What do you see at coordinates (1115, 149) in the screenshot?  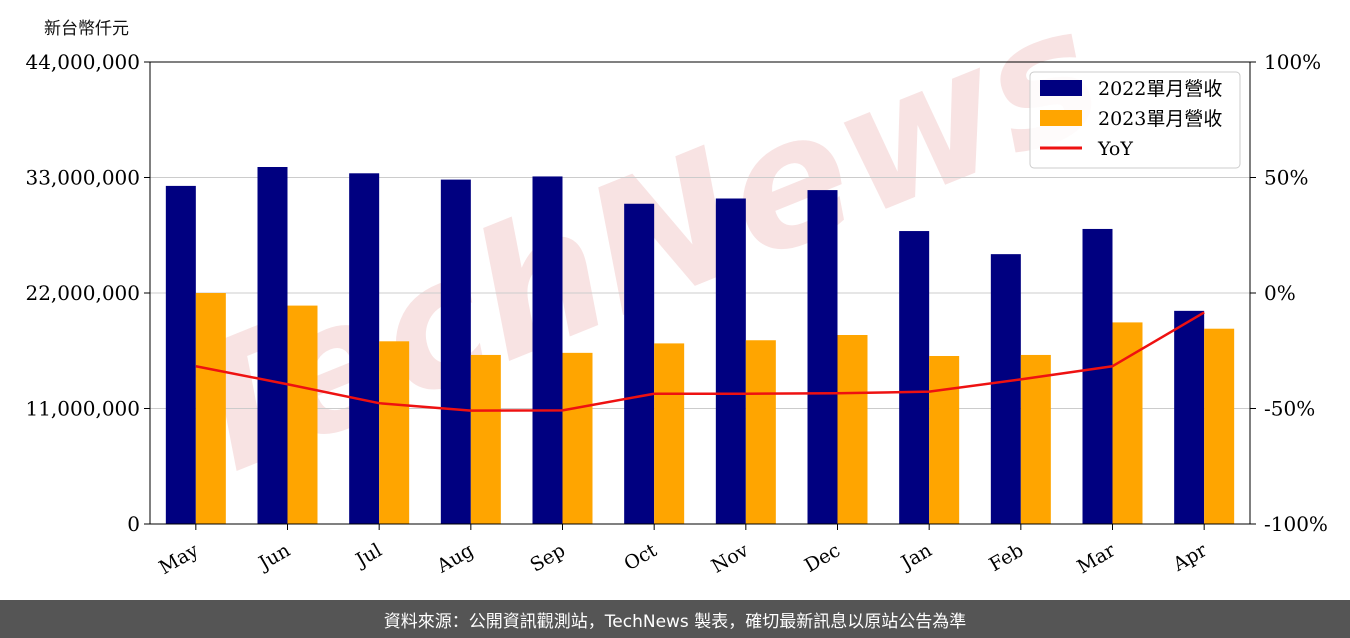 I see `legend-label: YoY` at bounding box center [1115, 149].